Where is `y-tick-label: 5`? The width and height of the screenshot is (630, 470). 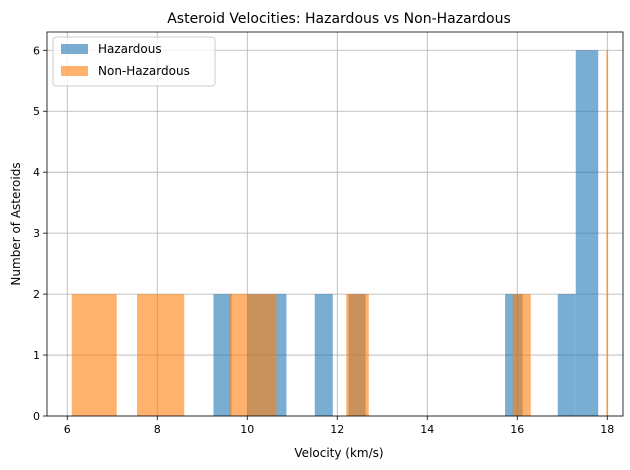 y-tick-label: 5 is located at coordinates (36, 111).